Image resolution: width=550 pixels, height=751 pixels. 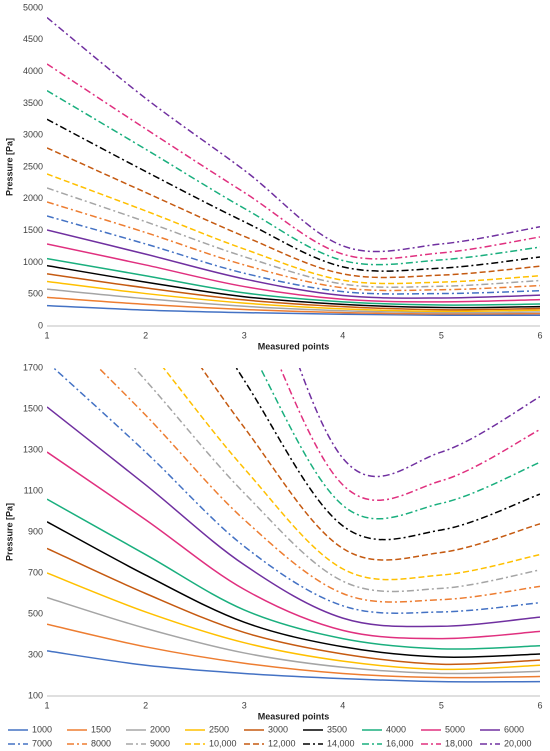 I want to click on legend-label: 9000, so click(x=160, y=743).